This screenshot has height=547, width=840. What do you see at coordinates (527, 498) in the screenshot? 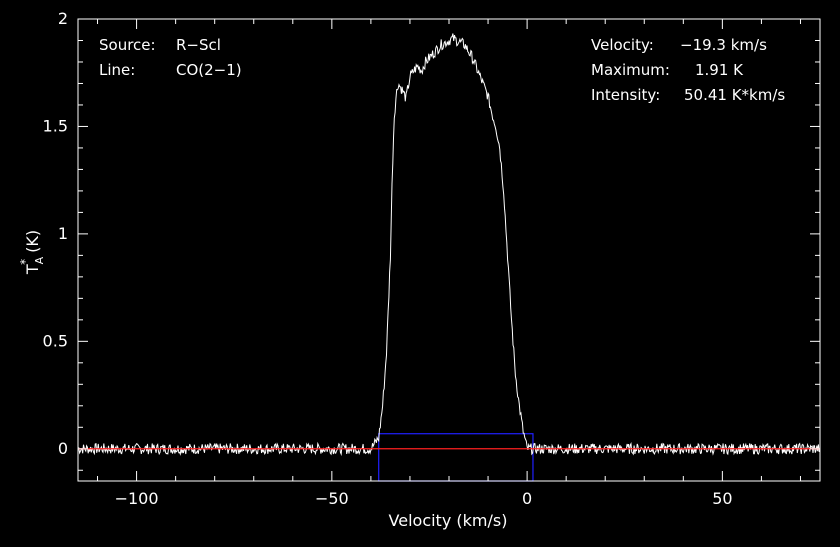
I see `x-tick-label: 0` at bounding box center [527, 498].